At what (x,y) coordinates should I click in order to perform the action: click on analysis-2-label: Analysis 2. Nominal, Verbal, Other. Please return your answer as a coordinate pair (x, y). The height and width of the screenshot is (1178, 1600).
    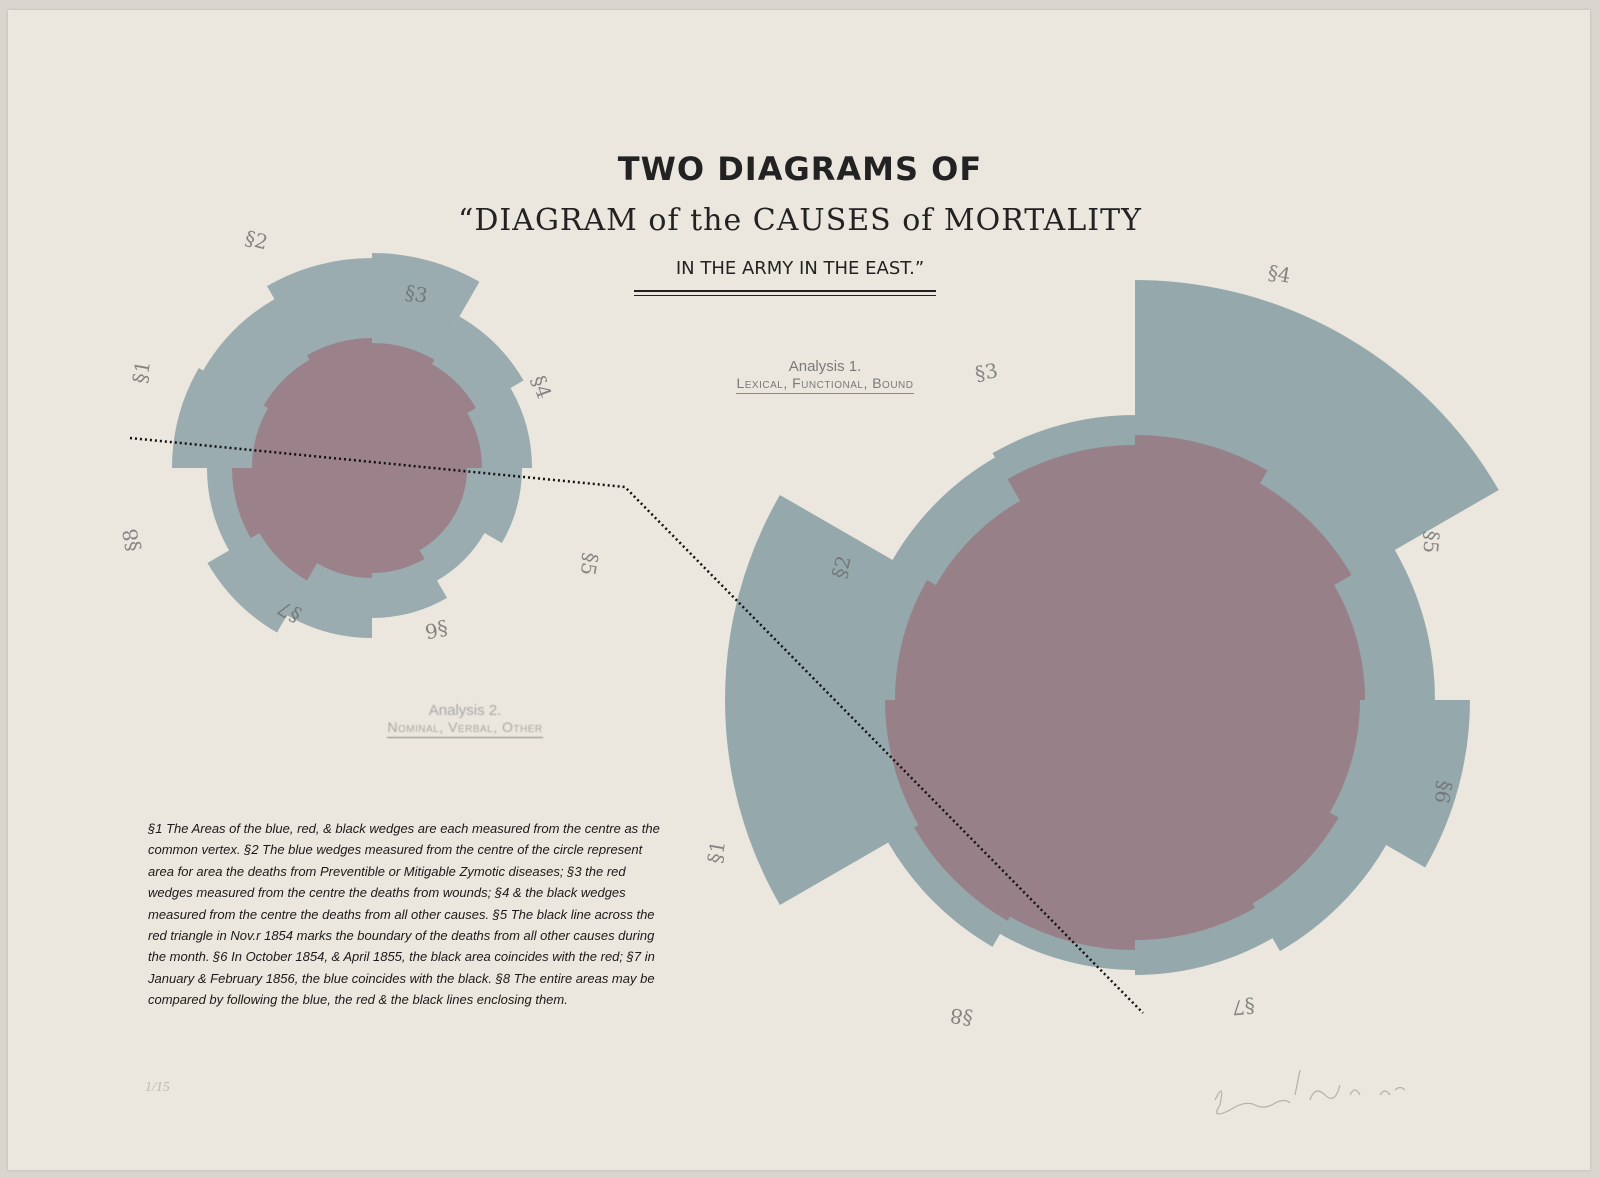
    Looking at the image, I should click on (465, 720).